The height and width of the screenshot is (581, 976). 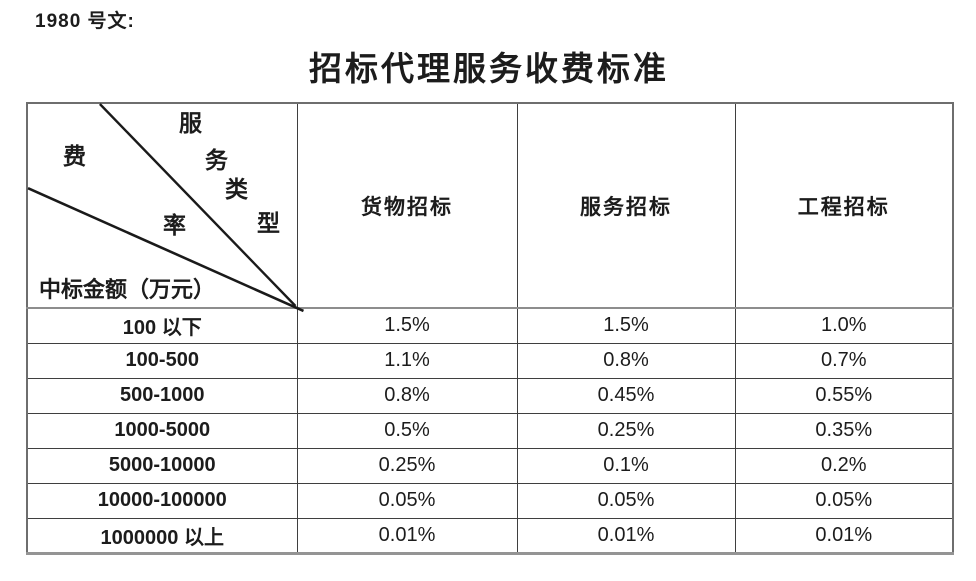 I want to click on corner-label-service-type-char: 务, so click(x=216, y=160).